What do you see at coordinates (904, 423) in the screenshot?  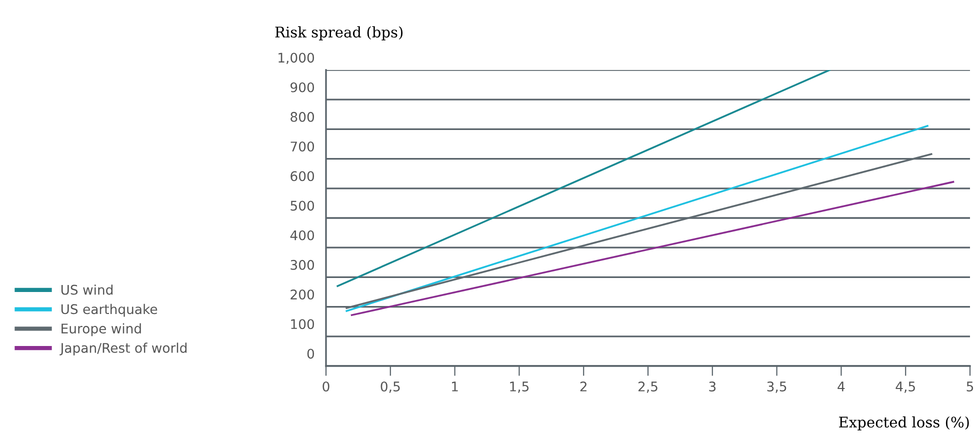 I see `x-axis-title: Expected loss (%)` at bounding box center [904, 423].